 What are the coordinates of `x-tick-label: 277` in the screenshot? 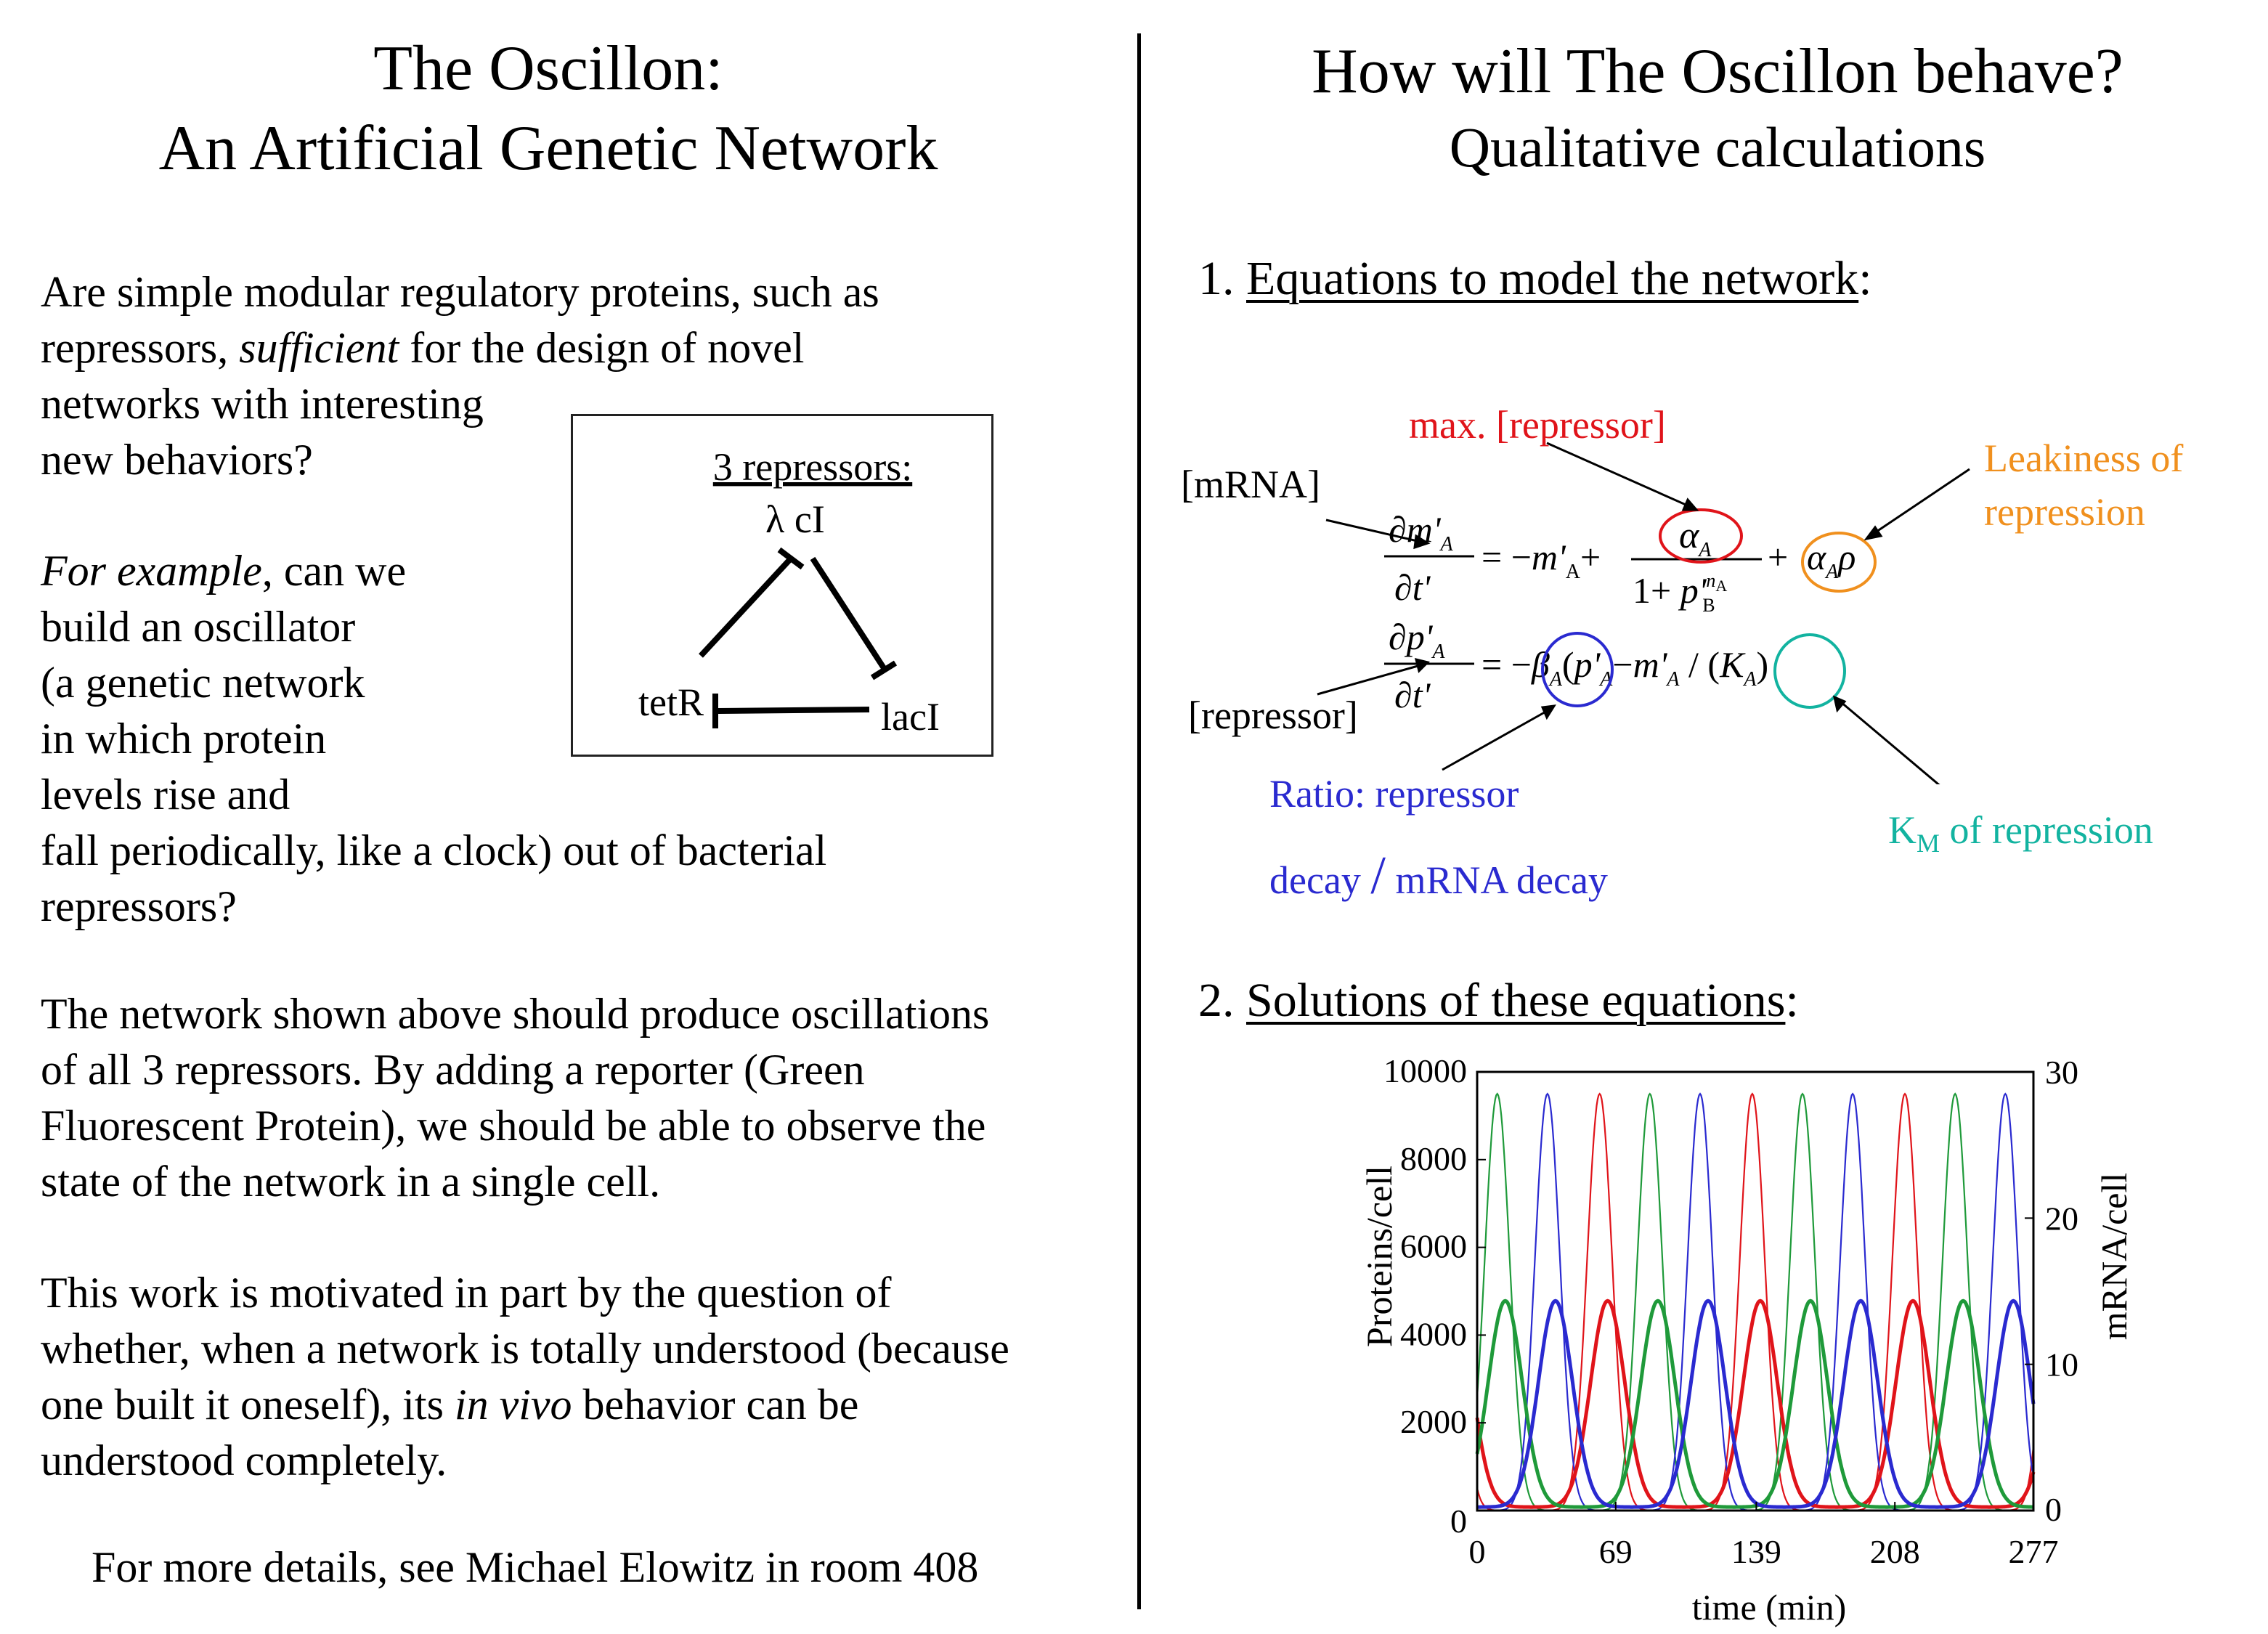 It's located at (2034, 1551).